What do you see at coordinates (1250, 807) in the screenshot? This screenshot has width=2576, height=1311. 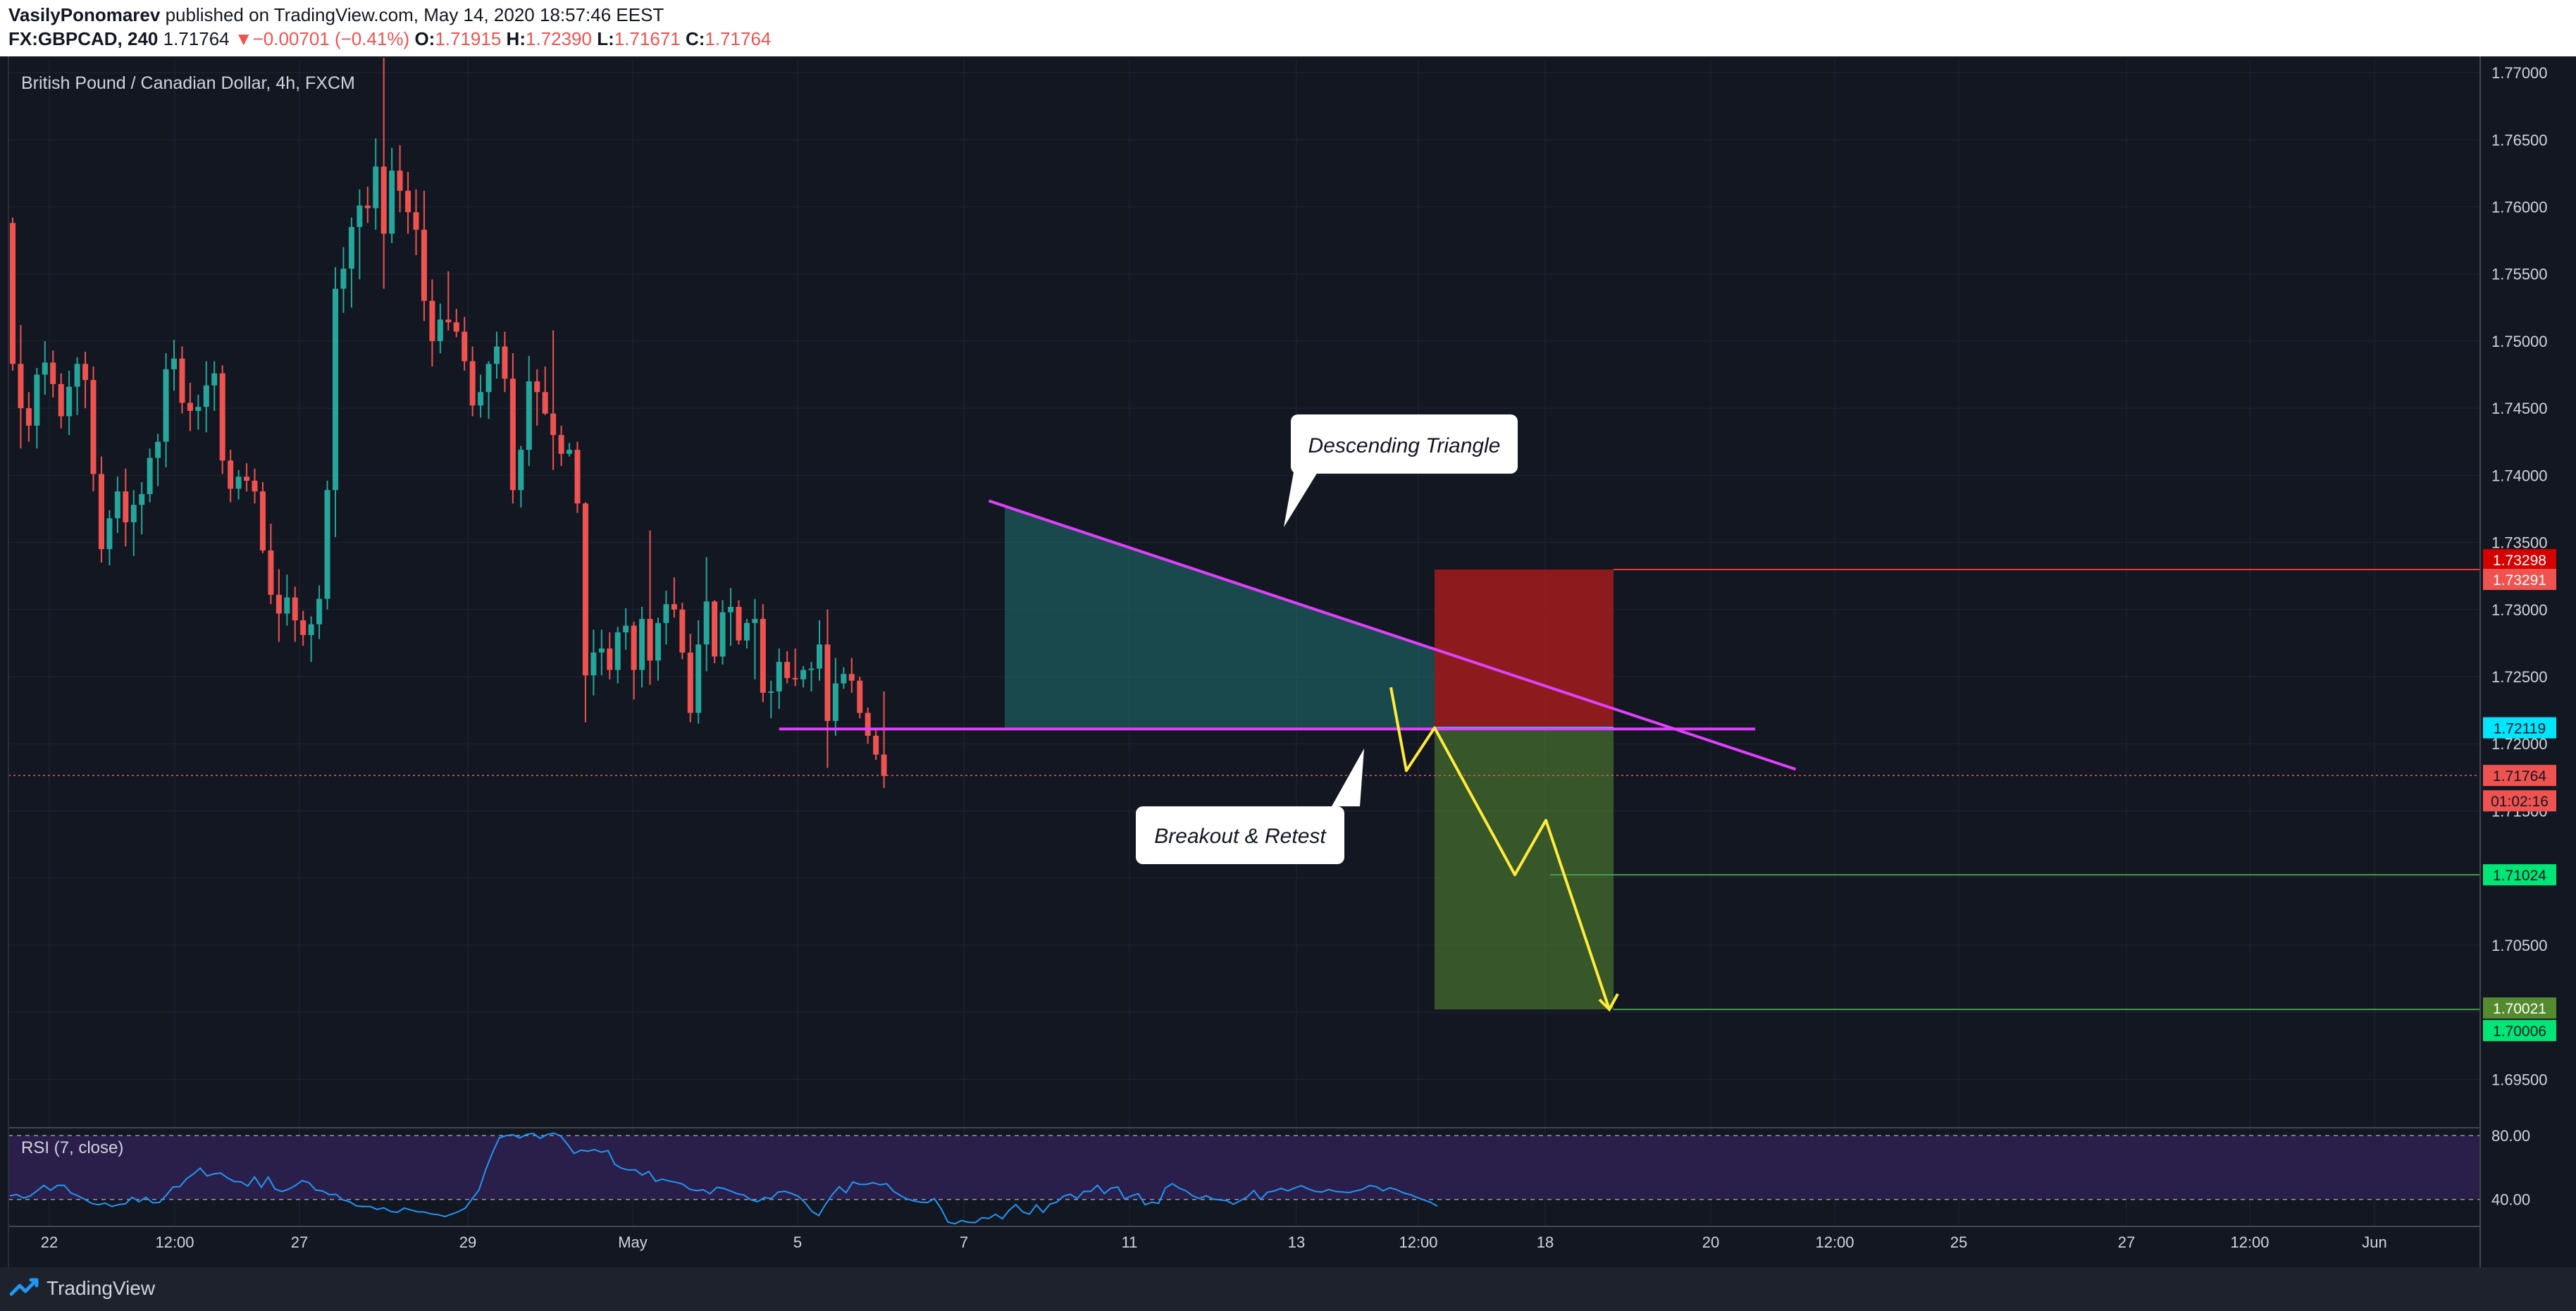 I see `callout-breakout-retest: Breakout & Retest` at bounding box center [1250, 807].